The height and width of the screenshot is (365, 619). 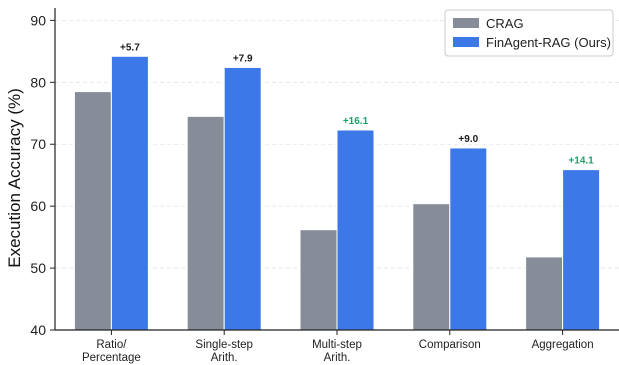 What do you see at coordinates (38, 20) in the screenshot?
I see `y-tick-label: 90` at bounding box center [38, 20].